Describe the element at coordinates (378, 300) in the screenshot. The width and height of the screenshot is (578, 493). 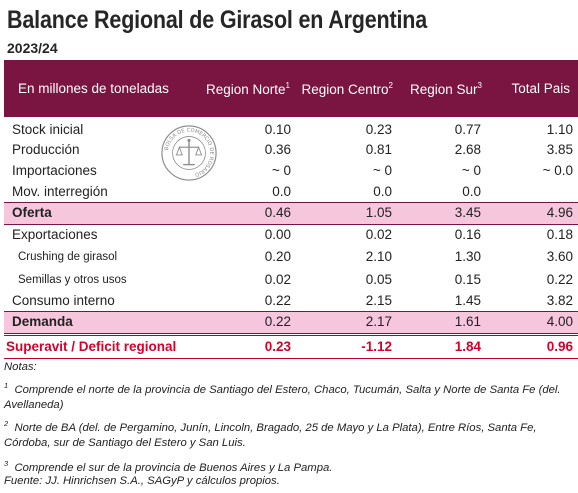
I see `cell-centro: 2.15` at that location.